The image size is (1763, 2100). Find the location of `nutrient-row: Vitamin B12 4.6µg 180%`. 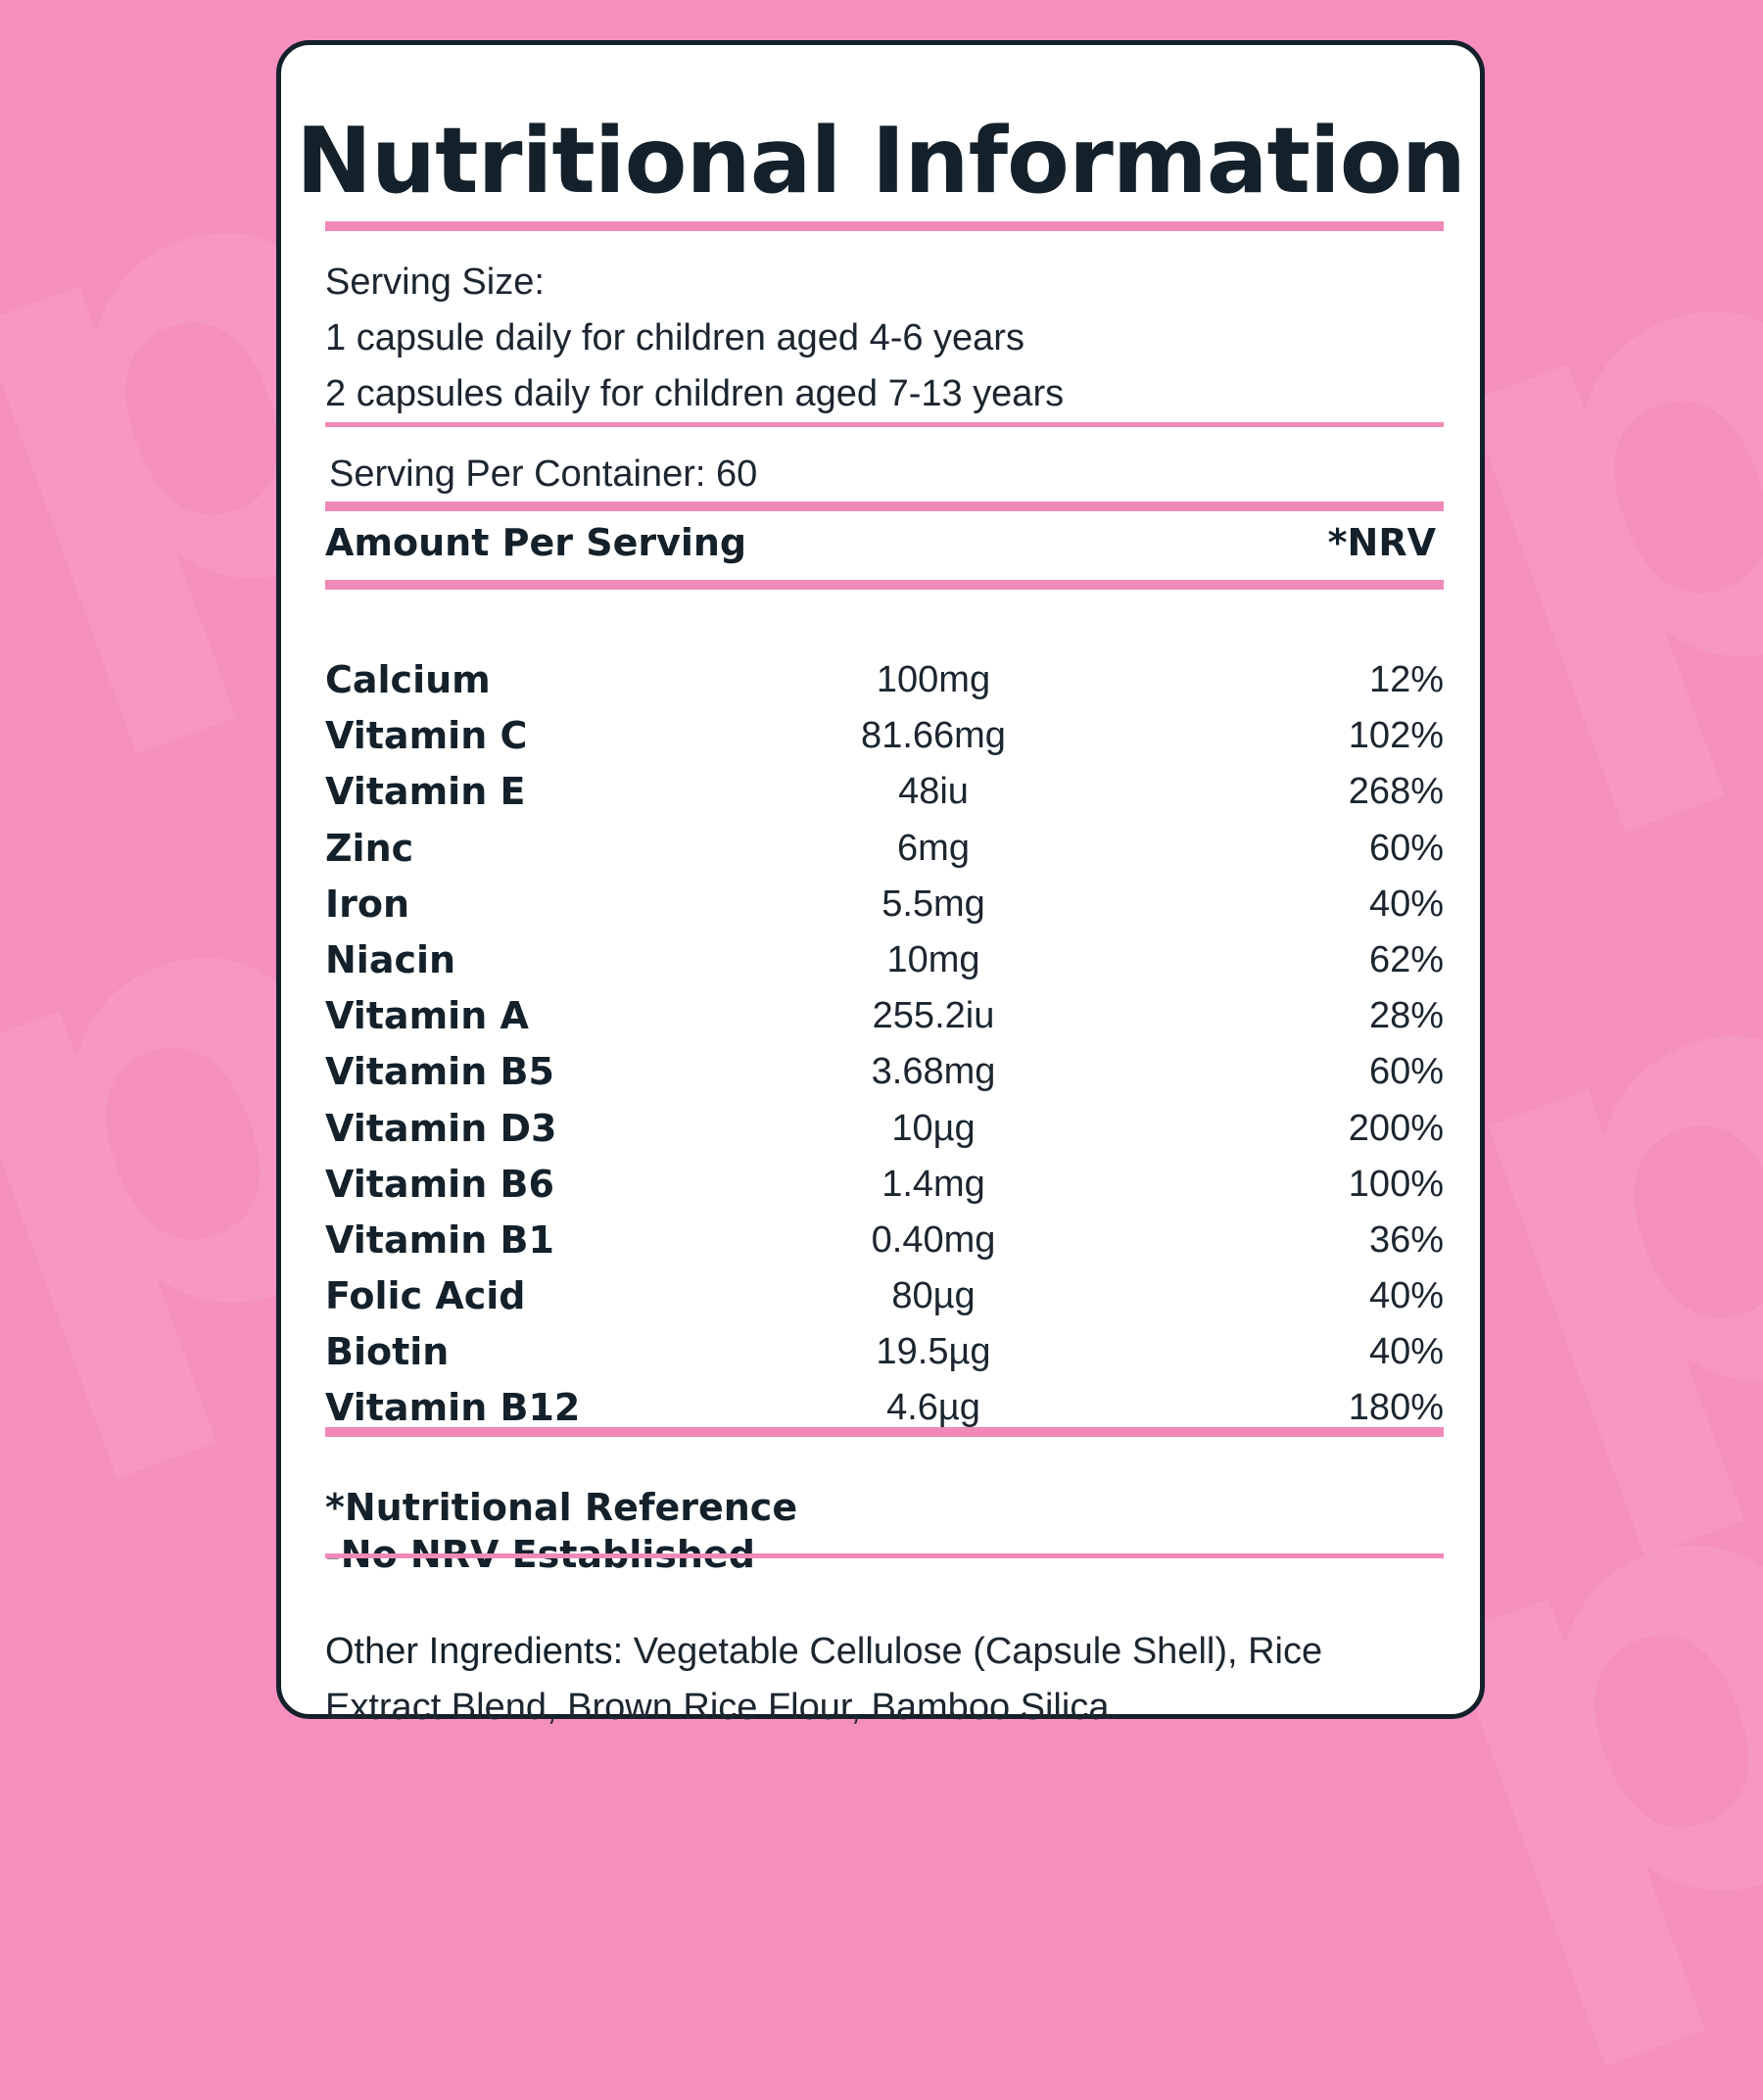

nutrient-row: Vitamin B12 4.6µg 180% is located at coordinates (885, 1408).